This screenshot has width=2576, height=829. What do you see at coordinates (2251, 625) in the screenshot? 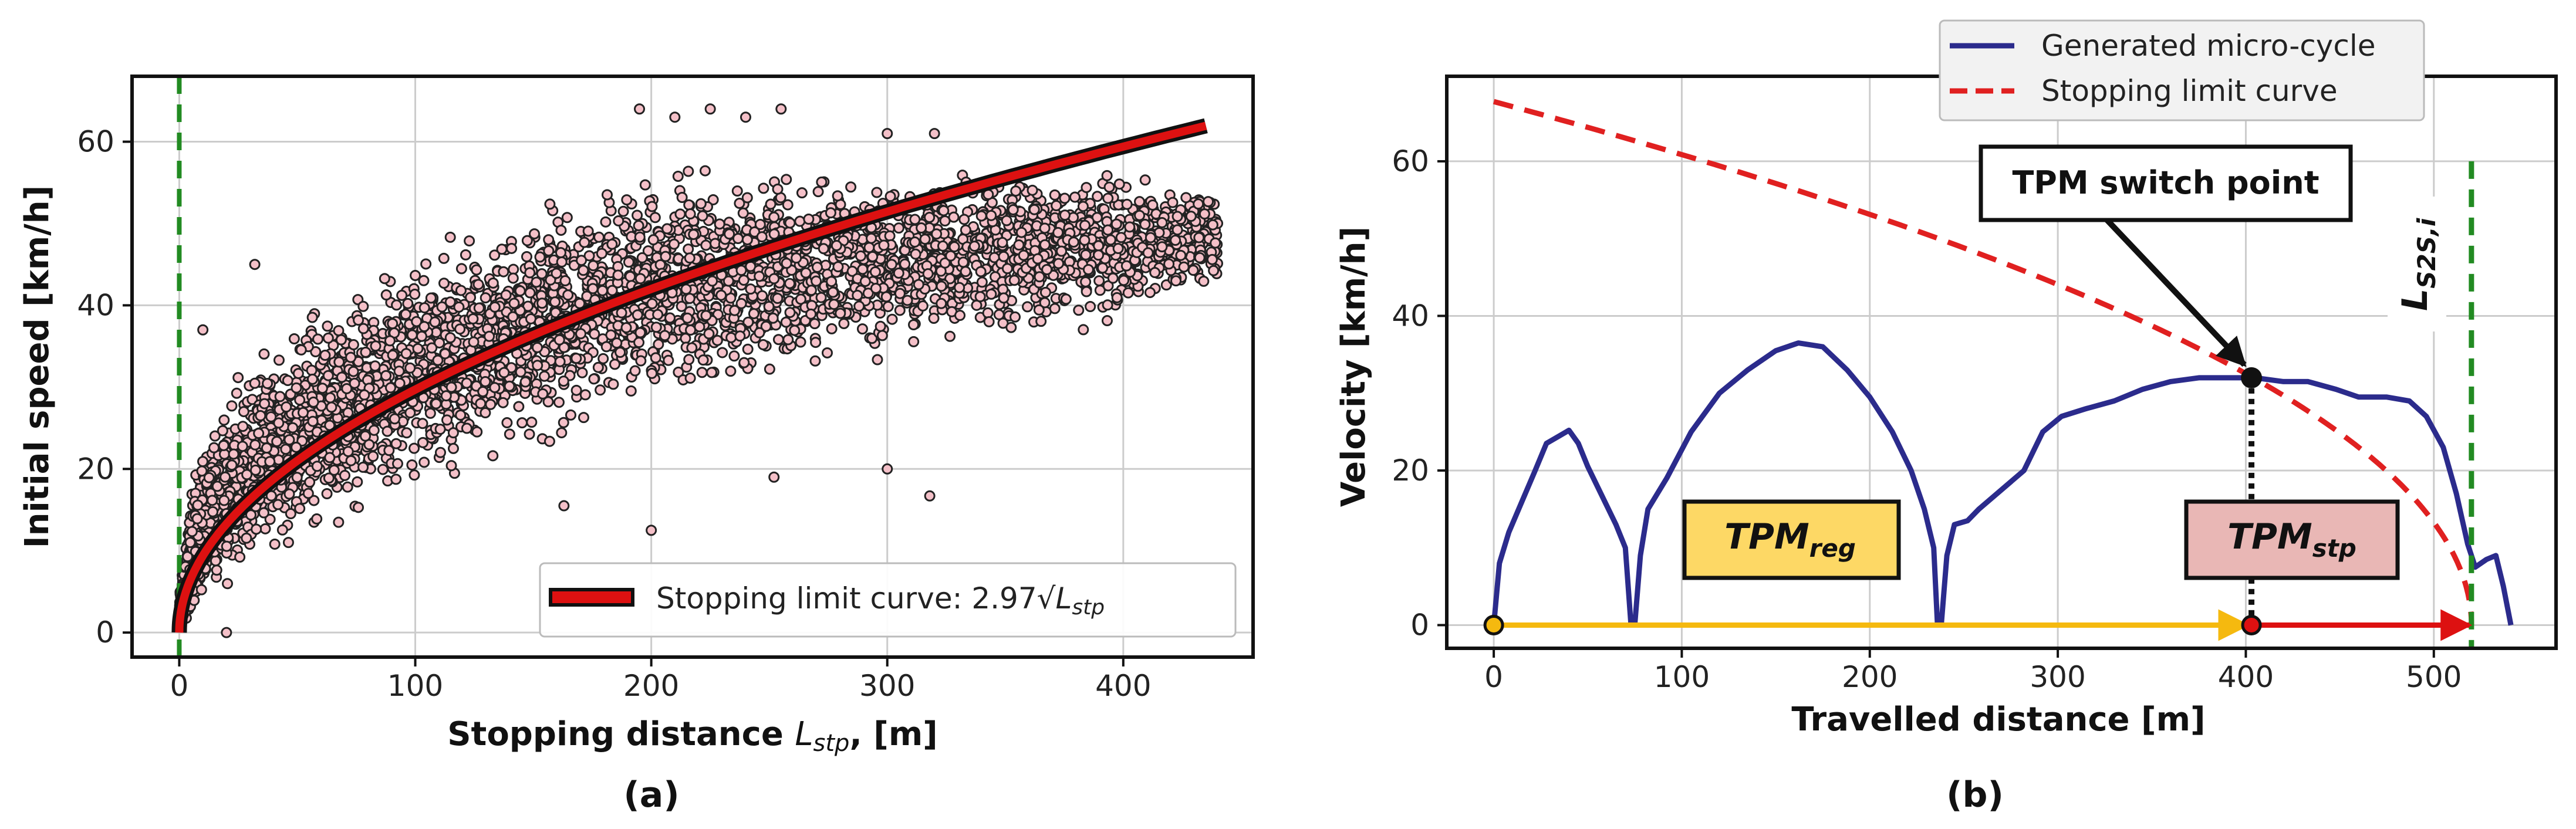
I see `panel-b-switch-ground-point` at bounding box center [2251, 625].